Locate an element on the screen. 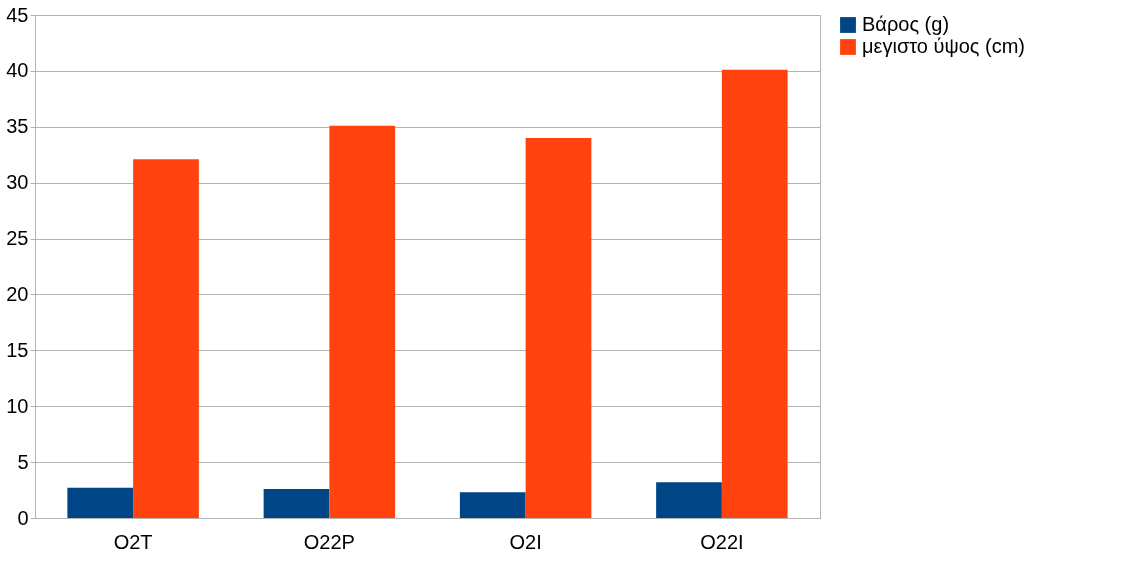 This screenshot has width=1140, height=577. y-tick-label: 40 is located at coordinates (17, 70).